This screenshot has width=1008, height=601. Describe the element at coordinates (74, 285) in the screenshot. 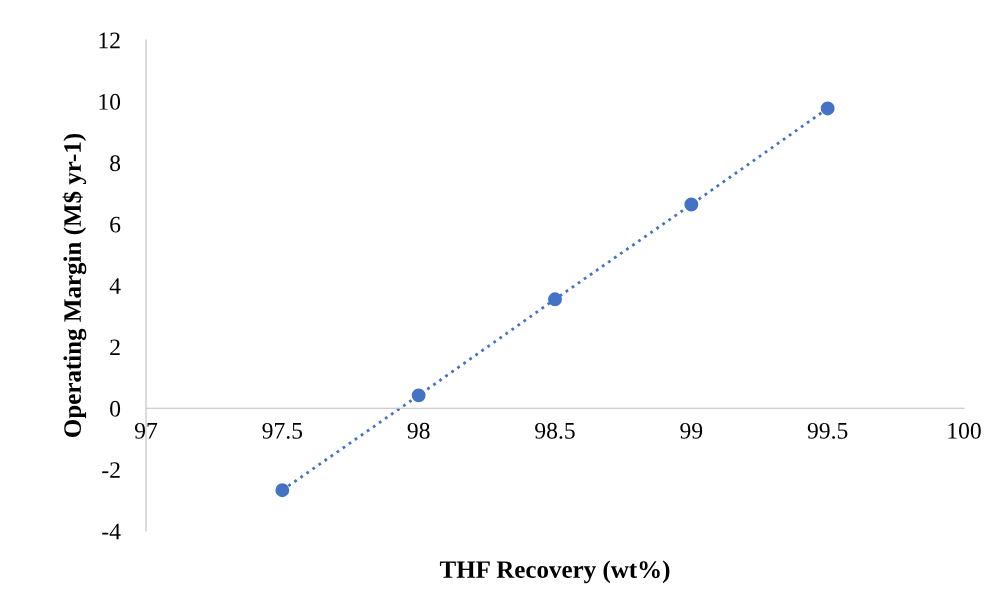

I see `y-axis-title: Operating Margin (M$ yr-1)` at that location.